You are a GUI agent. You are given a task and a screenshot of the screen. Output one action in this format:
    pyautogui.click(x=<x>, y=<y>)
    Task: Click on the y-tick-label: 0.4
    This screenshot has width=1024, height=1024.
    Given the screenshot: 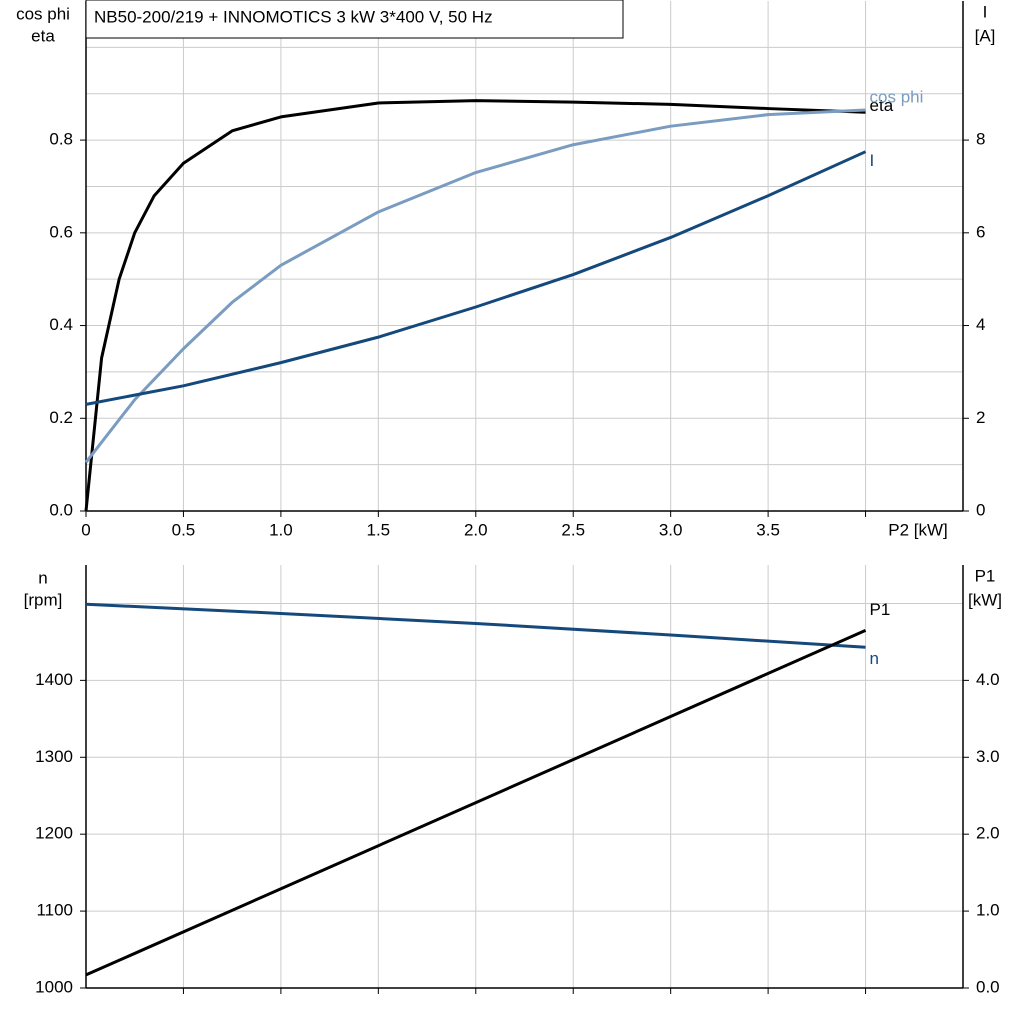 What is the action you would take?
    pyautogui.click(x=61, y=324)
    